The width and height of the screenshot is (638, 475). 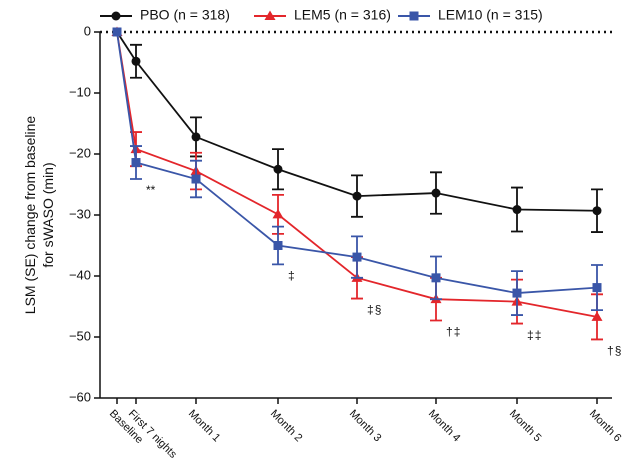 What do you see at coordinates (185, 15) in the screenshot?
I see `legend-label: PBO (n = 318)` at bounding box center [185, 15].